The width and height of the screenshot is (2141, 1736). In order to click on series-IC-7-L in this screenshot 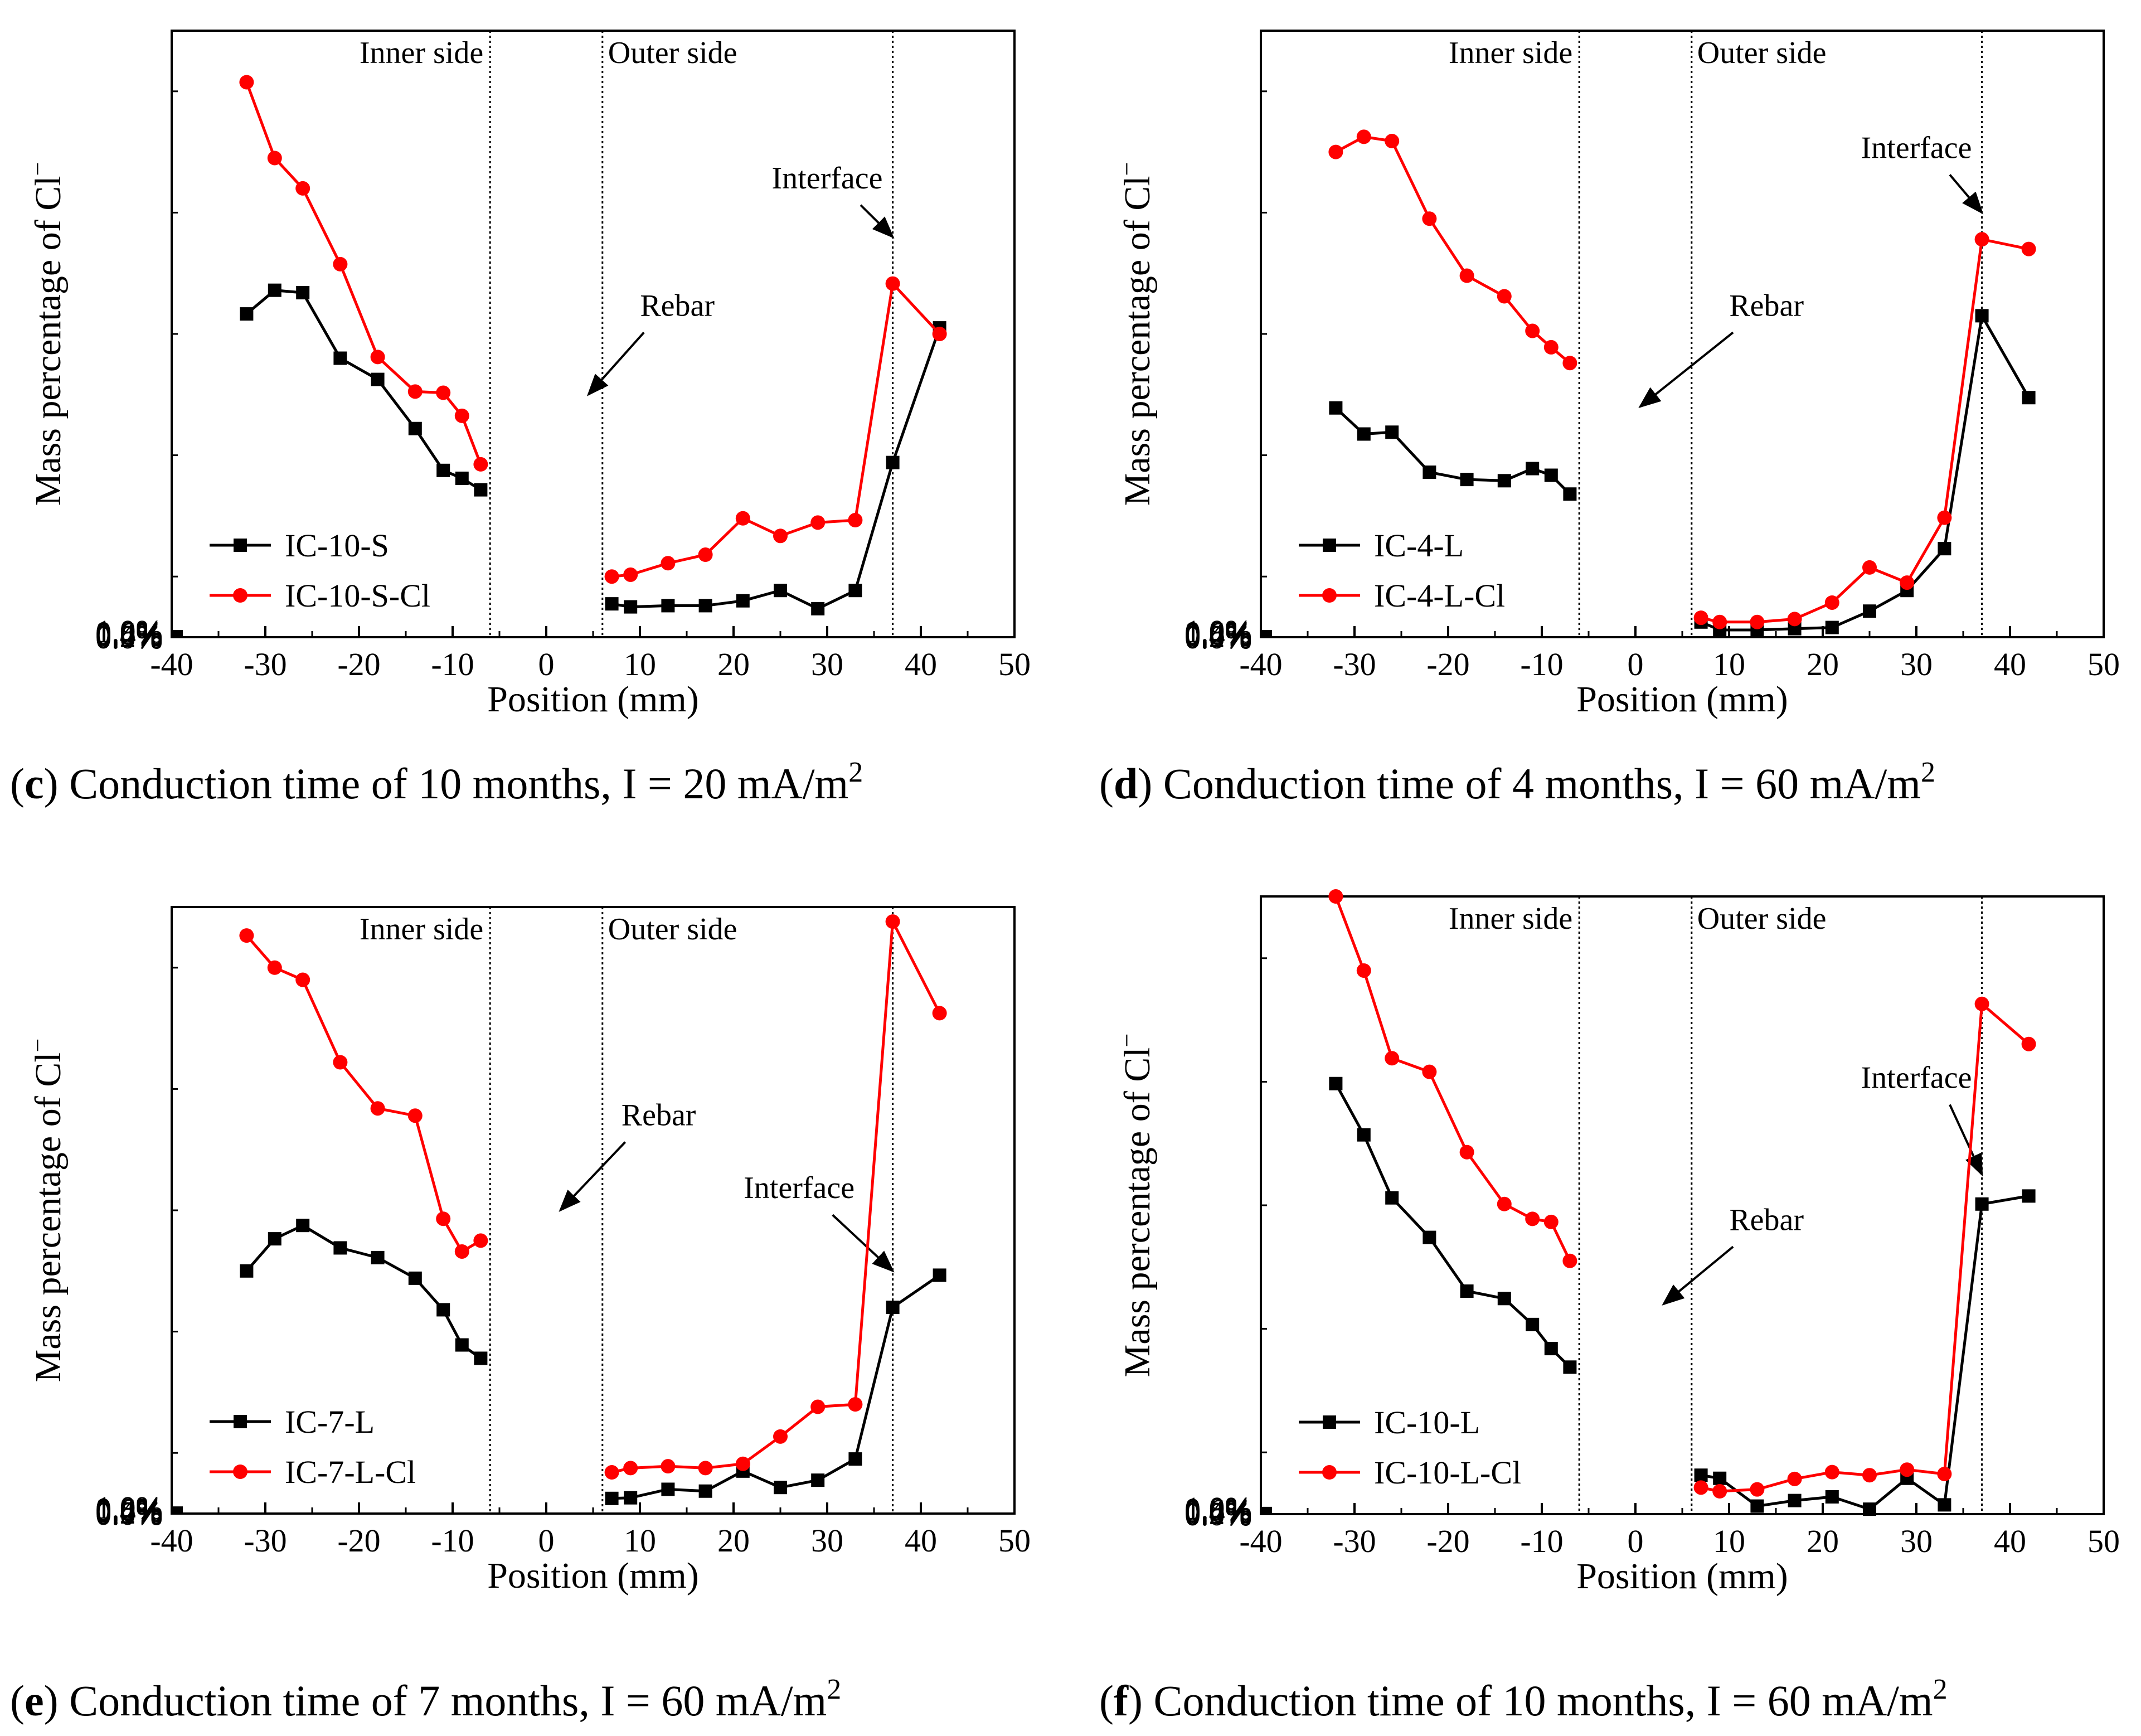, I will do `click(593, 1362)`.